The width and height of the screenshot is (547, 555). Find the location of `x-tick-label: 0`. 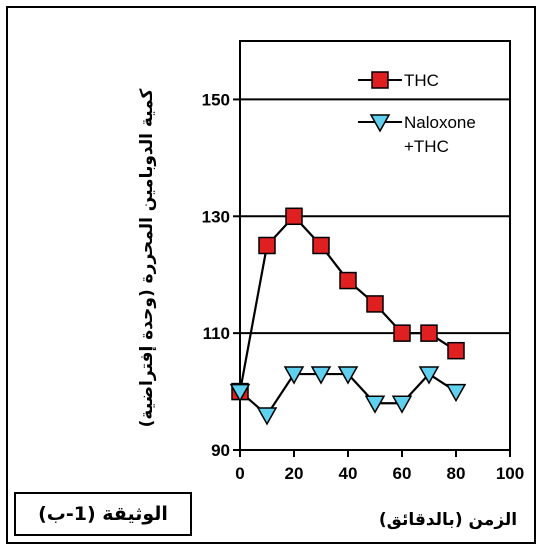

x-tick-label: 0 is located at coordinates (239, 473).